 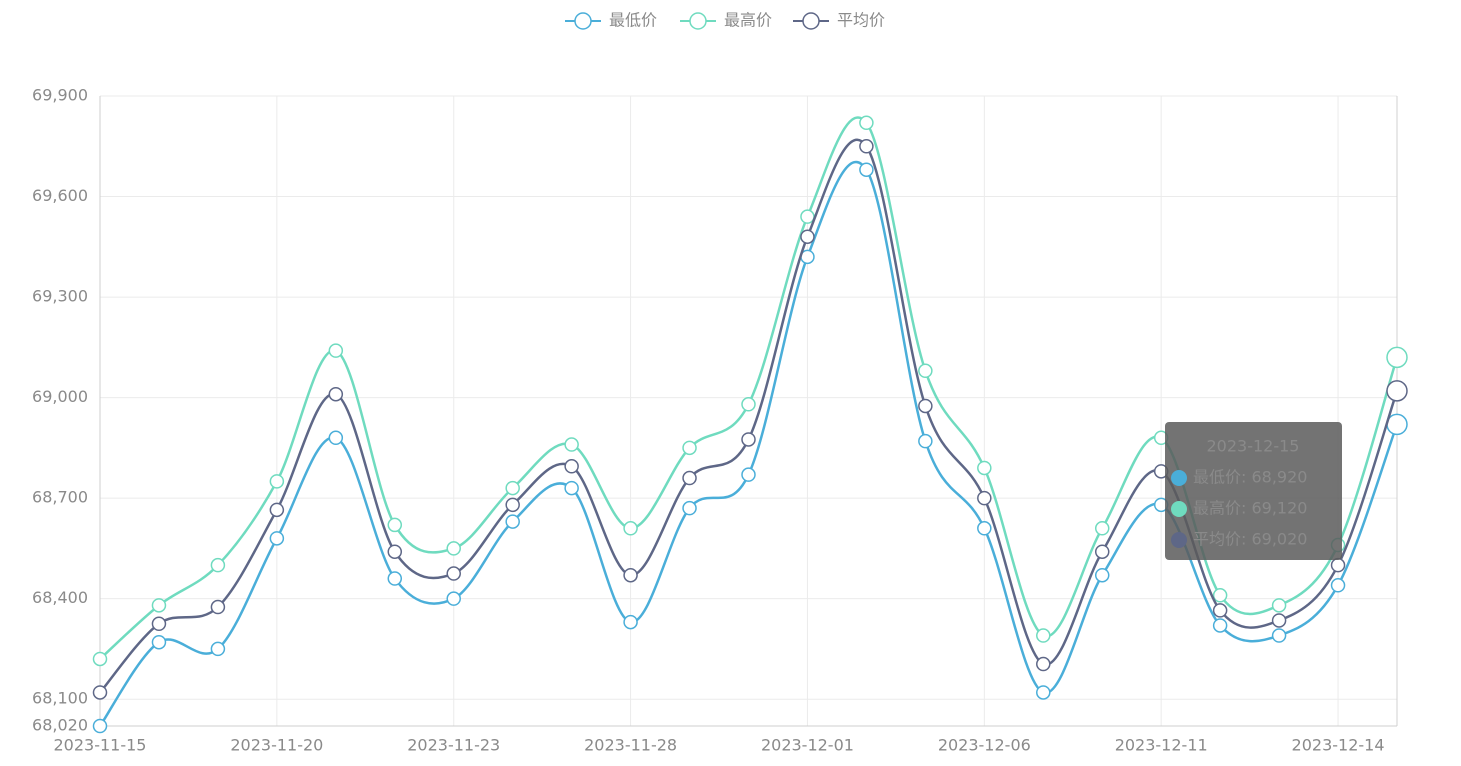 What do you see at coordinates (748, 20) in the screenshot?
I see `legend-label: 最高价` at bounding box center [748, 20].